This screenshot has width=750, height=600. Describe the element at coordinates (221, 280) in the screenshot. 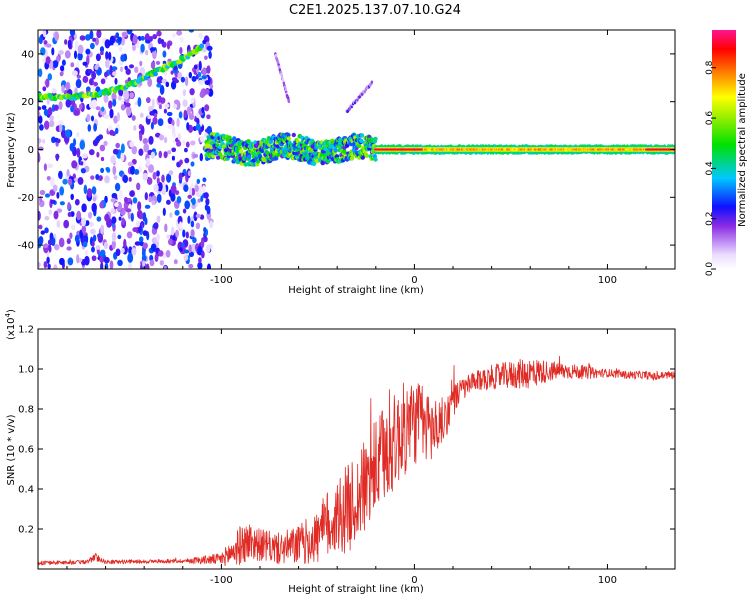

I see `spectrogram-x-tick-label: -100` at that location.